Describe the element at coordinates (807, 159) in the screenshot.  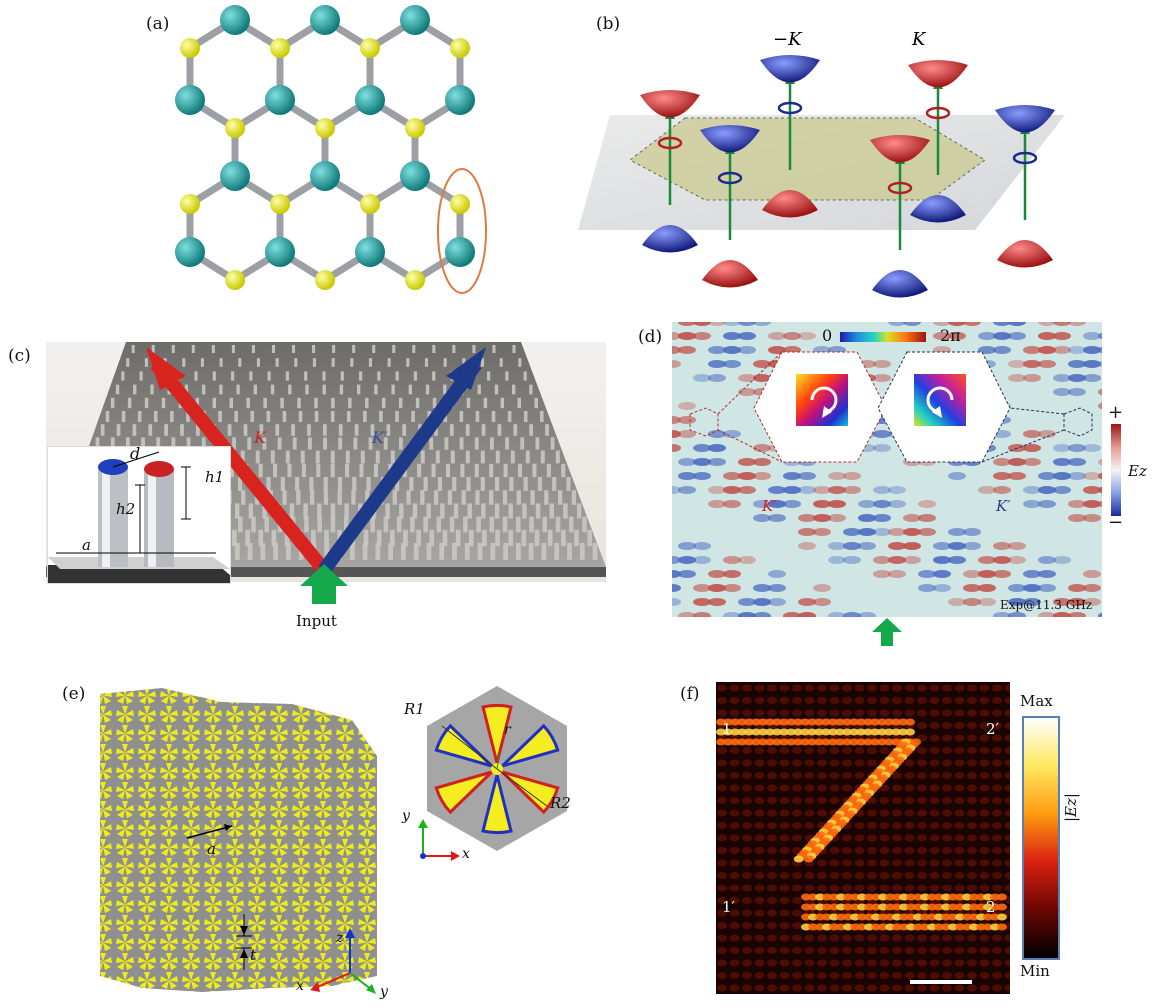
I see `hexagon-zone` at that location.